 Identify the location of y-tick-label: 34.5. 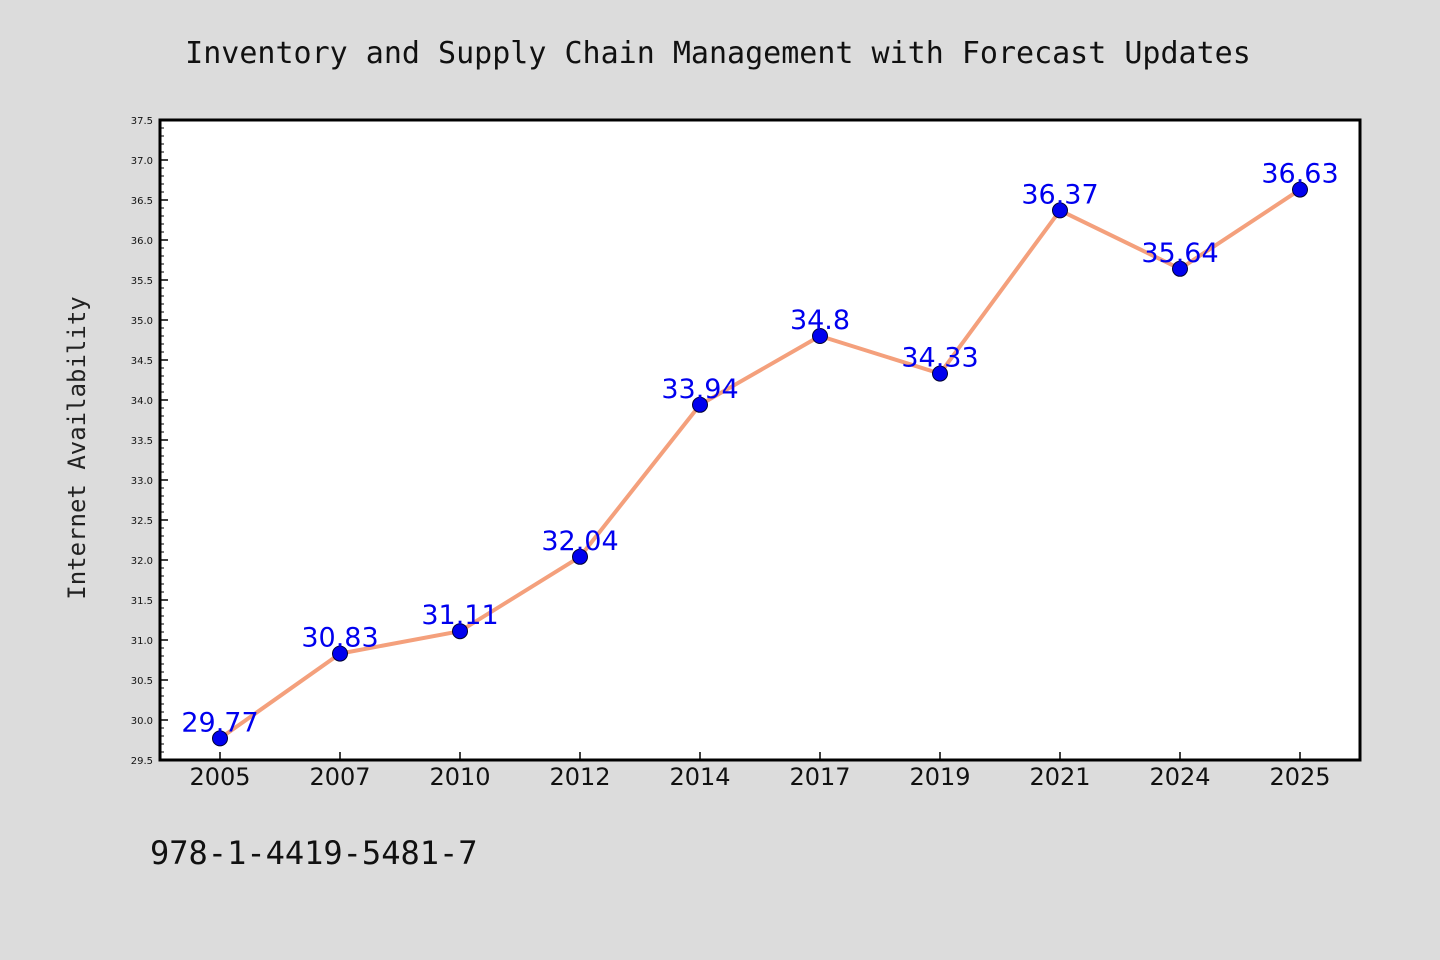
(142, 361).